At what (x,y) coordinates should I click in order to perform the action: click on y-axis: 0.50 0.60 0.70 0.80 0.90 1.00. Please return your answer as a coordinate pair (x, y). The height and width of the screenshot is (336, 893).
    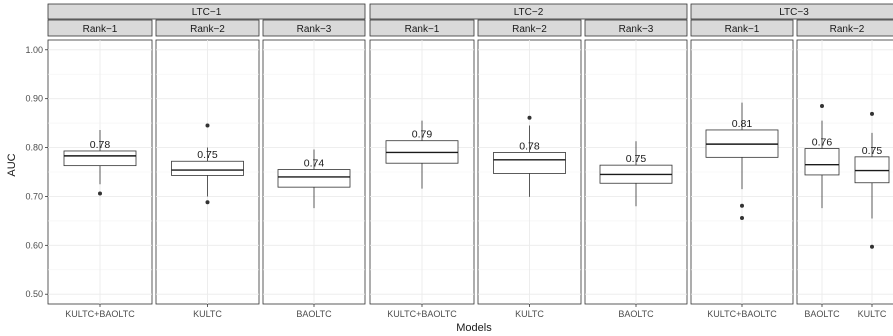
    Looking at the image, I should click on (36, 172).